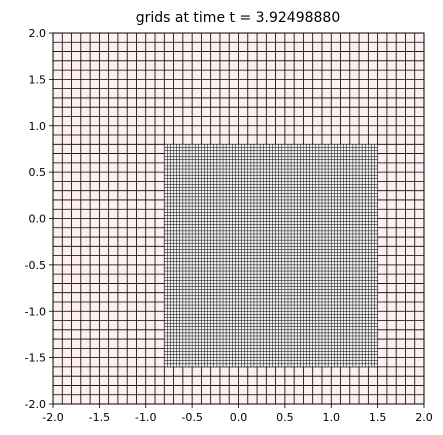  I want to click on y-axis-ticks: 2.0 1.5 1.0 0.5 0.0 -0.5 -1.0 -1.5 -2.0, so click(39, 219).